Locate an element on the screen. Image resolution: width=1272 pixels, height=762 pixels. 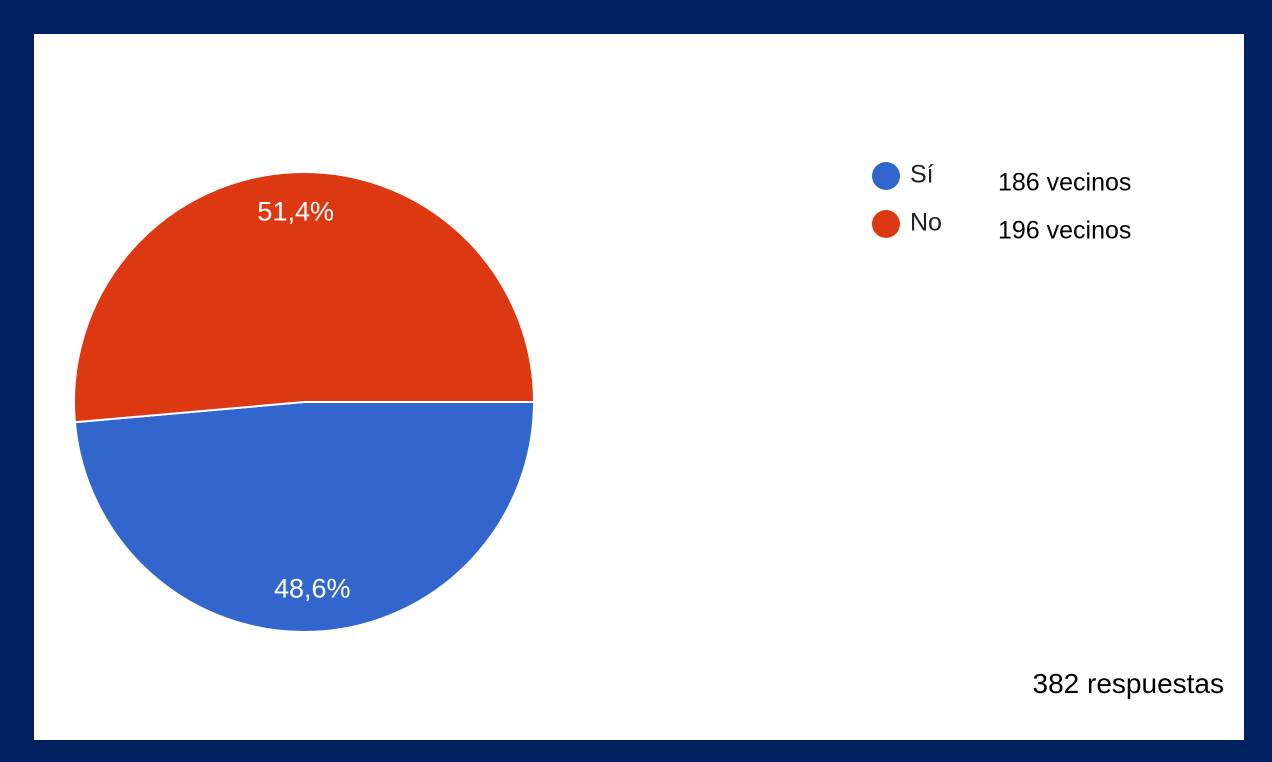
pie-slice-si is located at coordinates (304, 517).